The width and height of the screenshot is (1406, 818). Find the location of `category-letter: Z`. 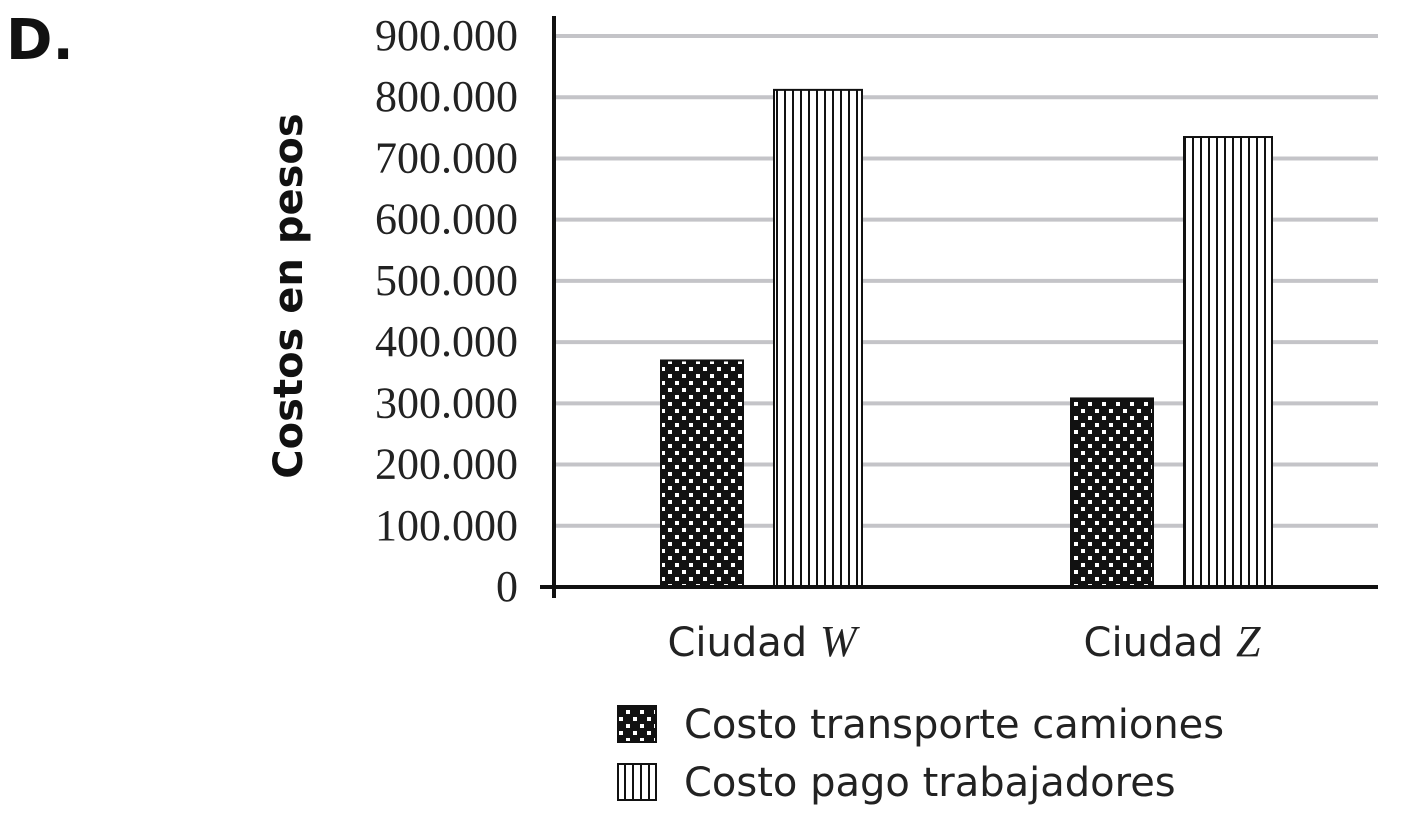

category-letter: Z is located at coordinates (1248, 641).